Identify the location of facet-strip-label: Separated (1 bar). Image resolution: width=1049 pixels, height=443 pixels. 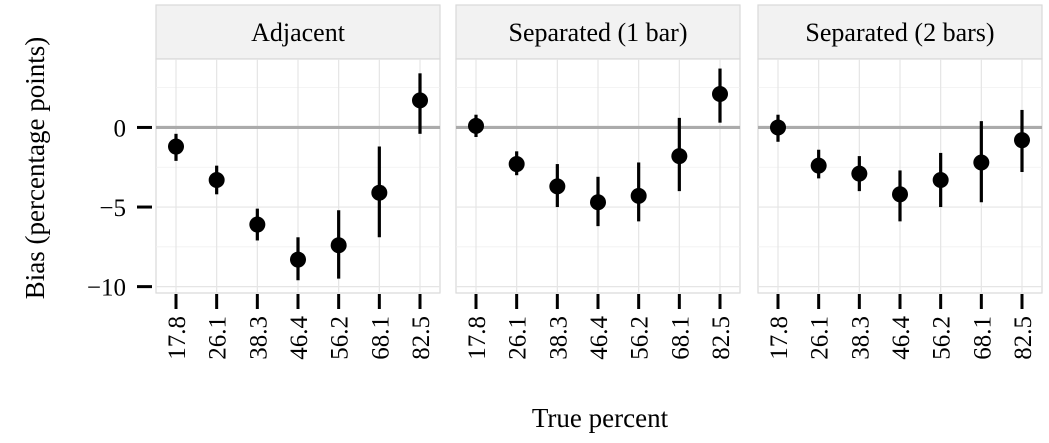
(597, 32).